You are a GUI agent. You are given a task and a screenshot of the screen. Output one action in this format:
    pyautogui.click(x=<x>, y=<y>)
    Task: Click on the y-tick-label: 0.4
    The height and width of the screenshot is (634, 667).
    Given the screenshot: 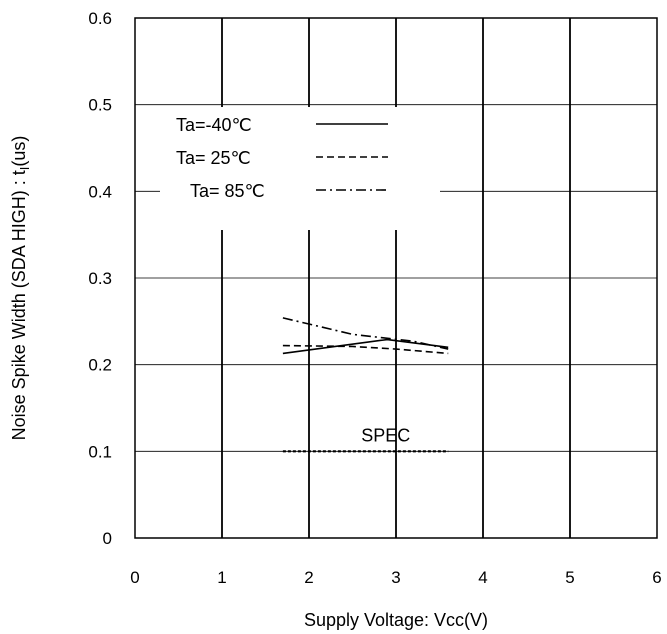 What is the action you would take?
    pyautogui.click(x=100, y=191)
    